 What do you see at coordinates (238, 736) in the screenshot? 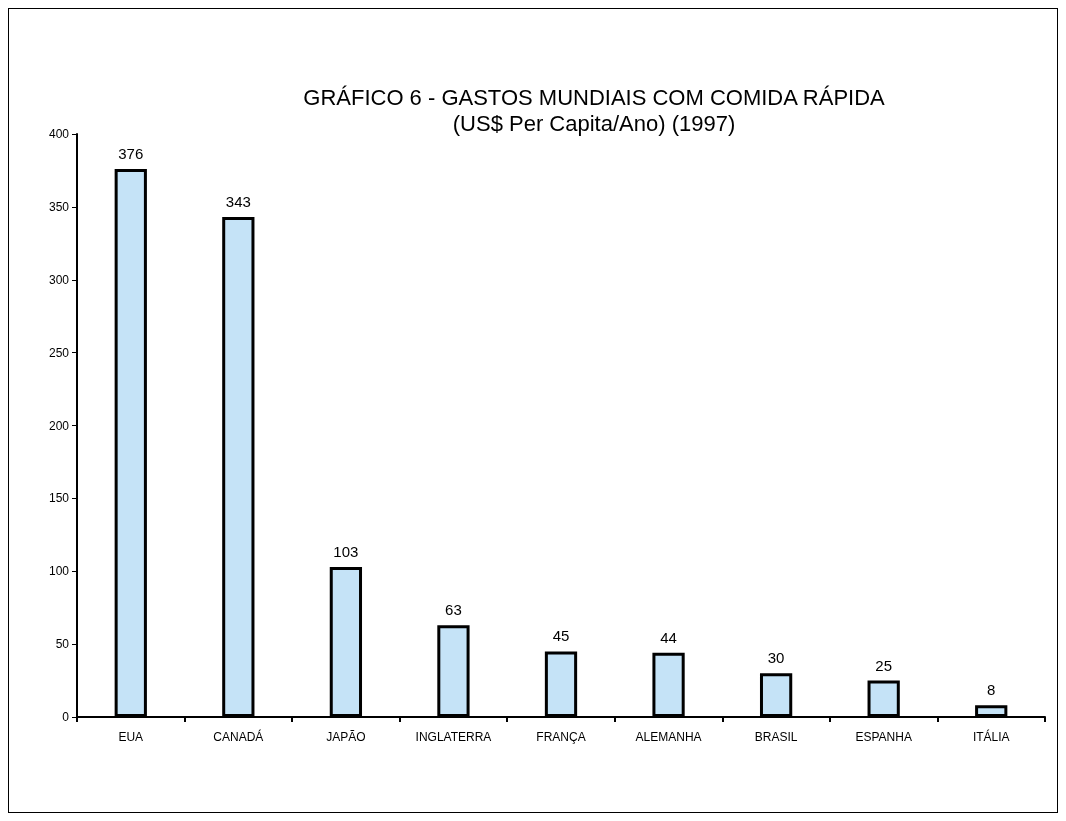
I see `x-tick-label: CANADÁ` at bounding box center [238, 736].